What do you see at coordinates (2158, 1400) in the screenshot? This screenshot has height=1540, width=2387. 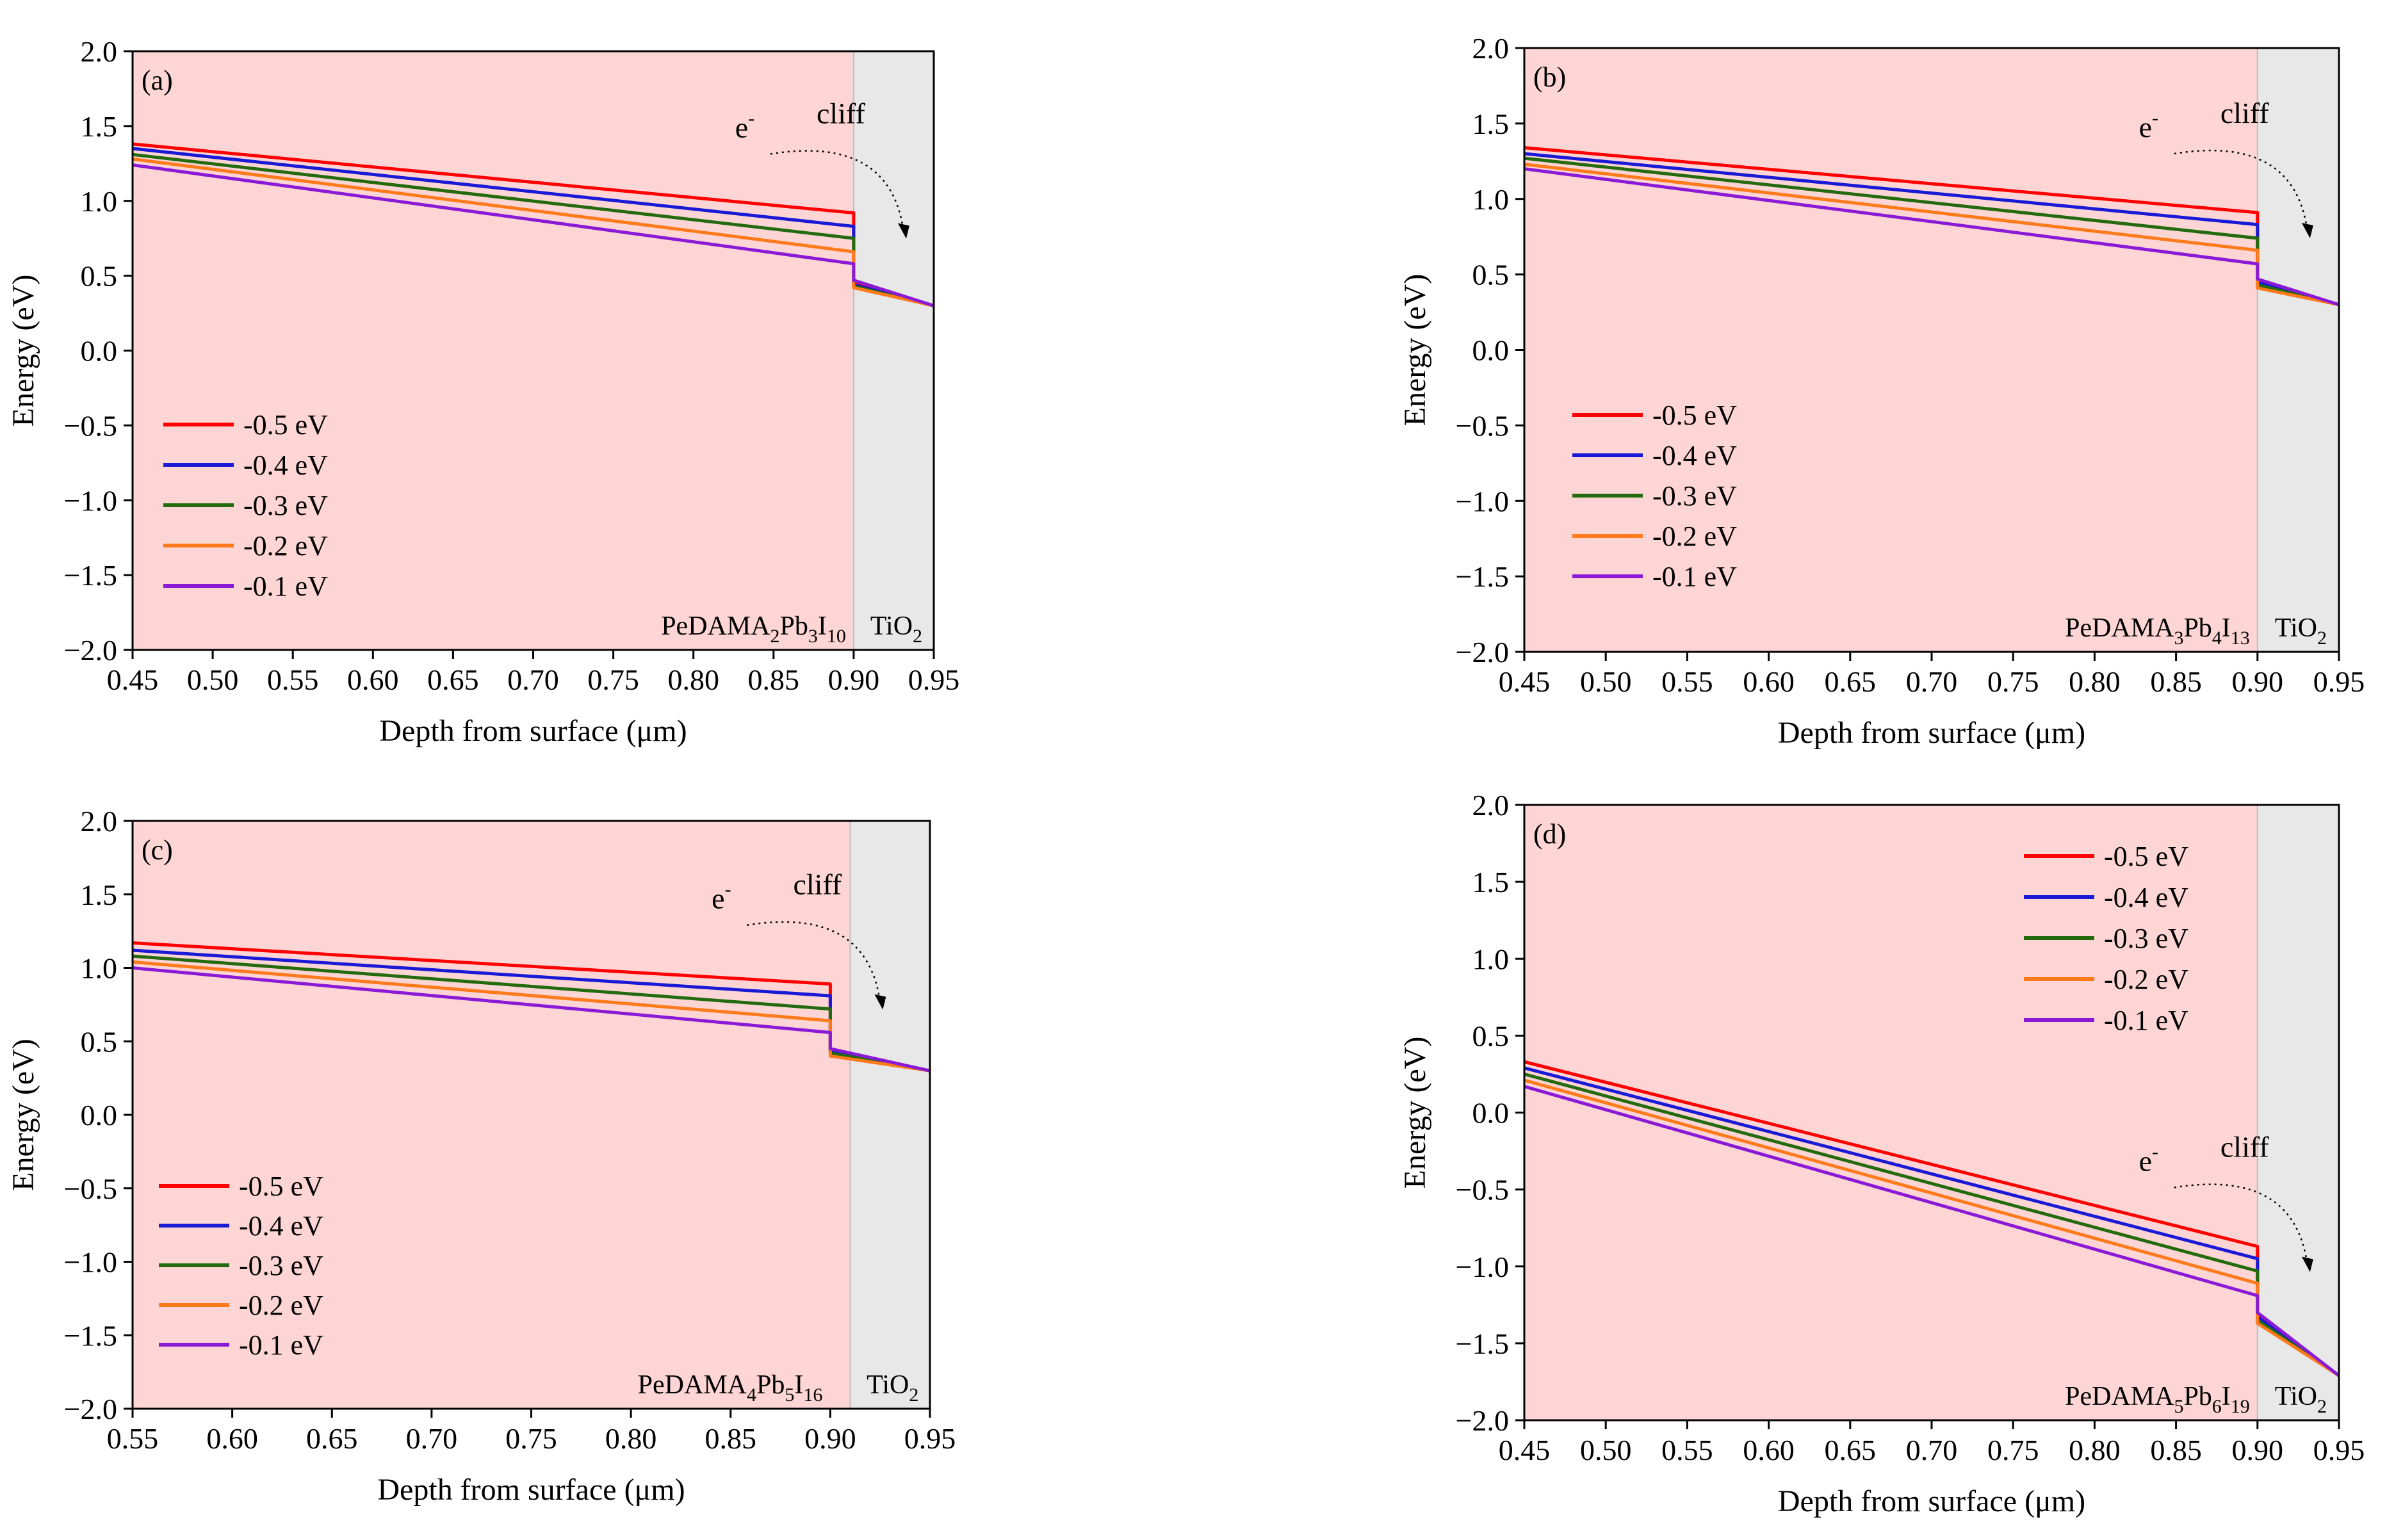 I see `material-label: PeDAMA5Pb6I19` at bounding box center [2158, 1400].